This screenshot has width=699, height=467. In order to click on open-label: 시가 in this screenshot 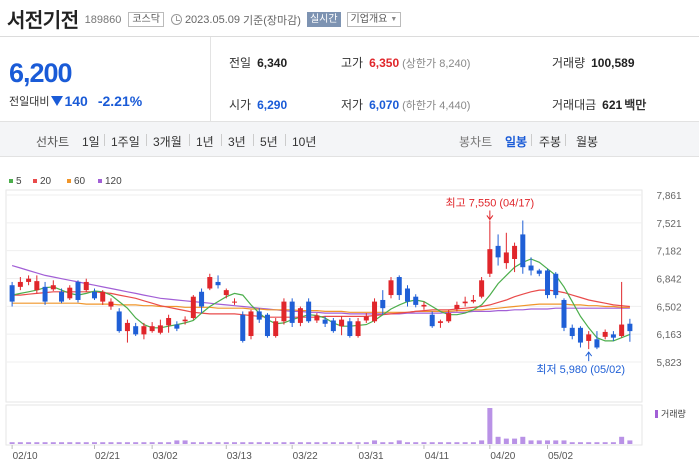, I will do `click(240, 105)`.